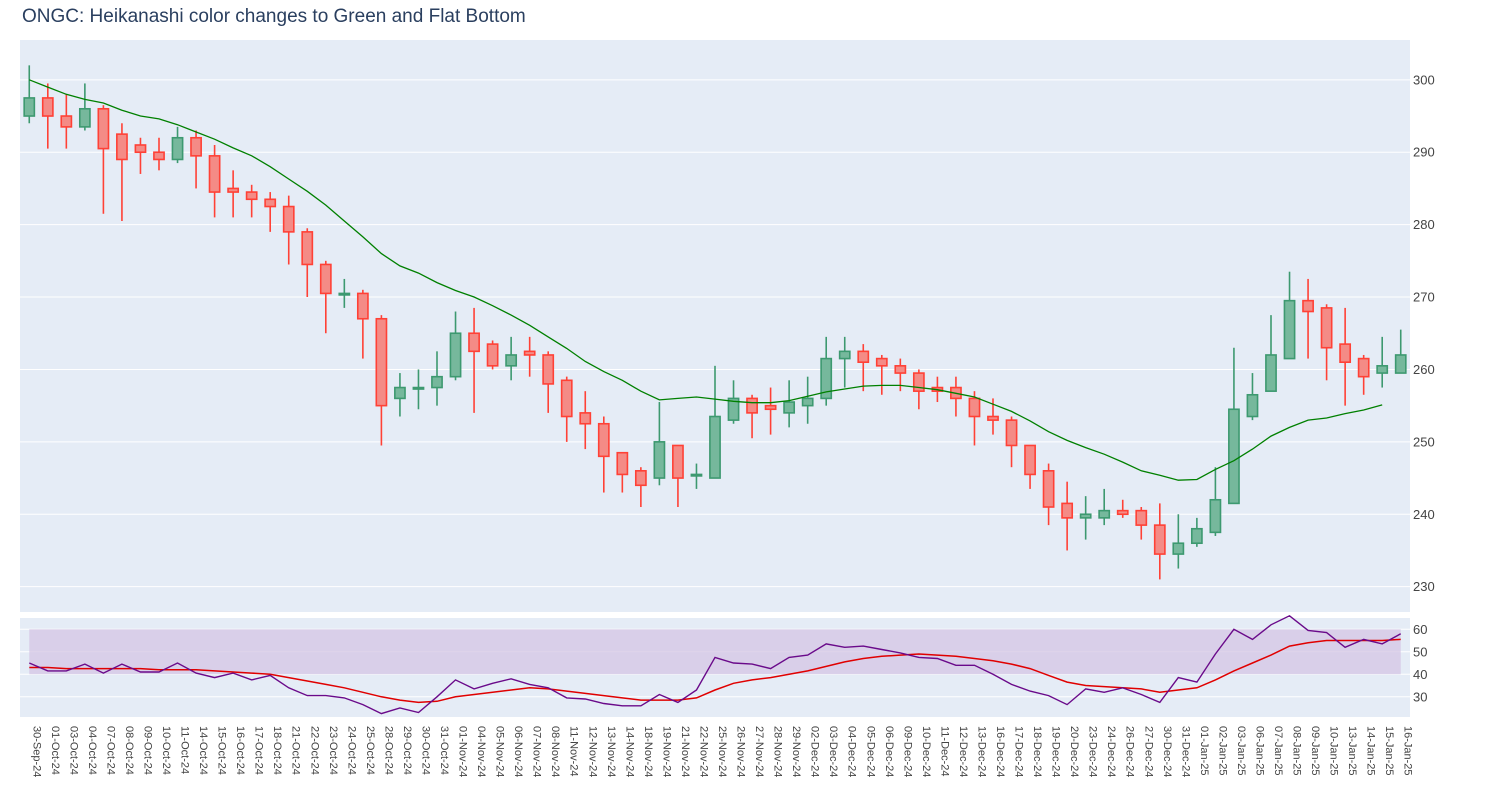  What do you see at coordinates (518, 751) in the screenshot?
I see `date-tick-label: 06-Nov-24` at bounding box center [518, 751].